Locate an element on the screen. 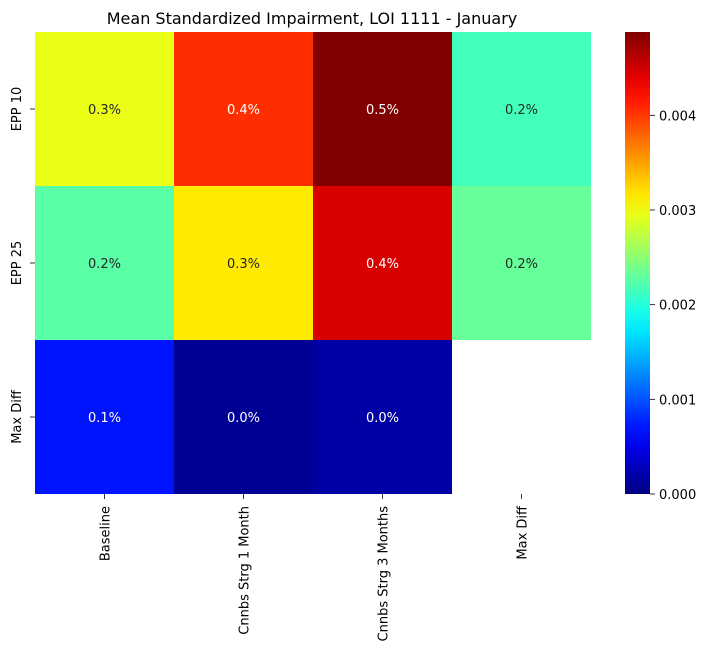 The height and width of the screenshot is (658, 708). x-tick-label: Baseline is located at coordinates (106, 533).